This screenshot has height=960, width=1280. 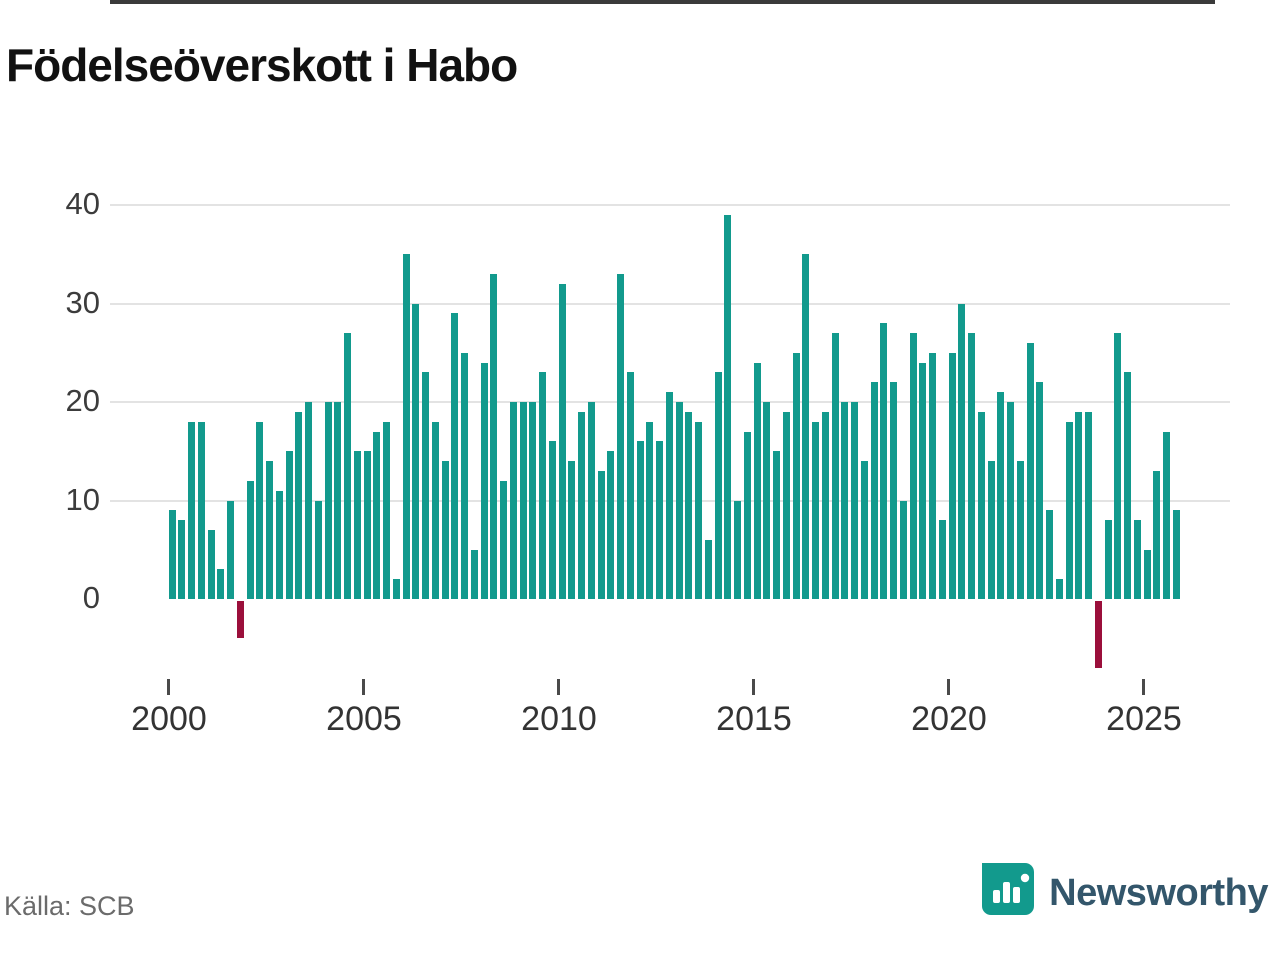 What do you see at coordinates (82, 203) in the screenshot?
I see `y-tick-label-40: 40` at bounding box center [82, 203].